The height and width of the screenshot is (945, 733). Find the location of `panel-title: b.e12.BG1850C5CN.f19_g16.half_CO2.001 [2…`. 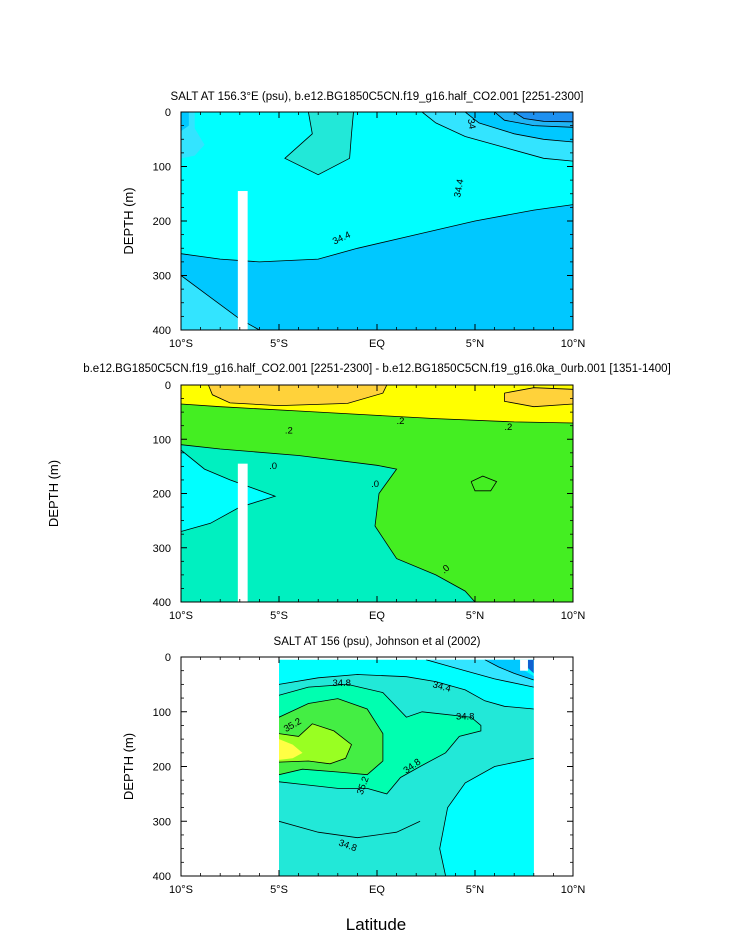

panel-title: b.e12.BG1850C5CN.f19_g16.half_CO2.001 [2… is located at coordinates (377, 369).